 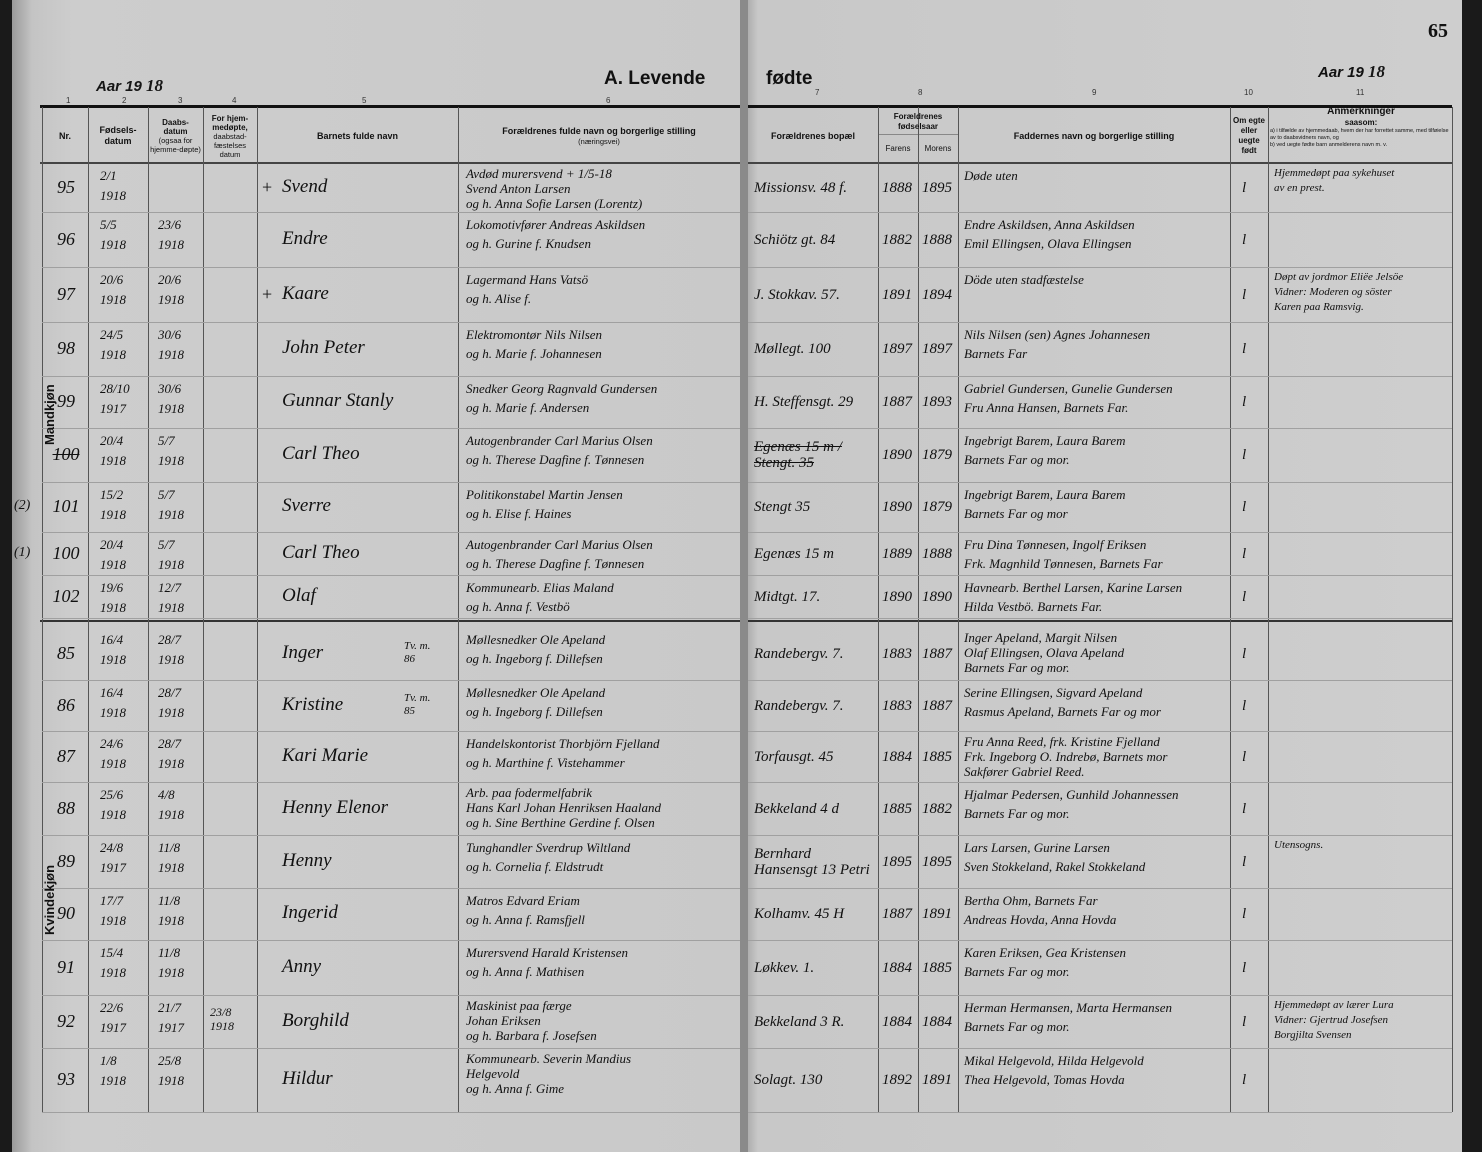 What do you see at coordinates (22, 505) in the screenshot?
I see `margin-note: (2)` at bounding box center [22, 505].